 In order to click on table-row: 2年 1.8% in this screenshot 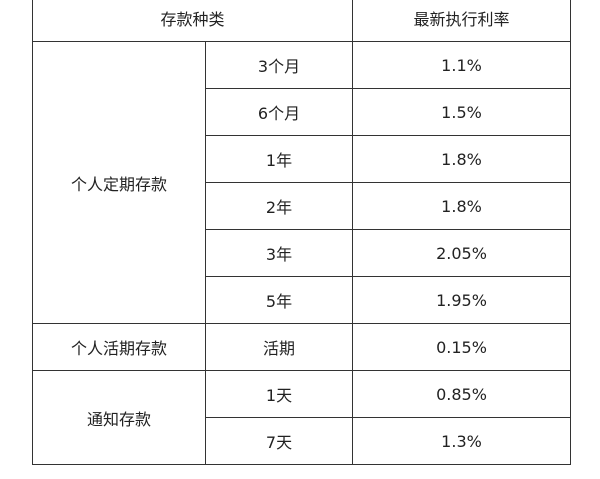, I will do `click(302, 206)`.